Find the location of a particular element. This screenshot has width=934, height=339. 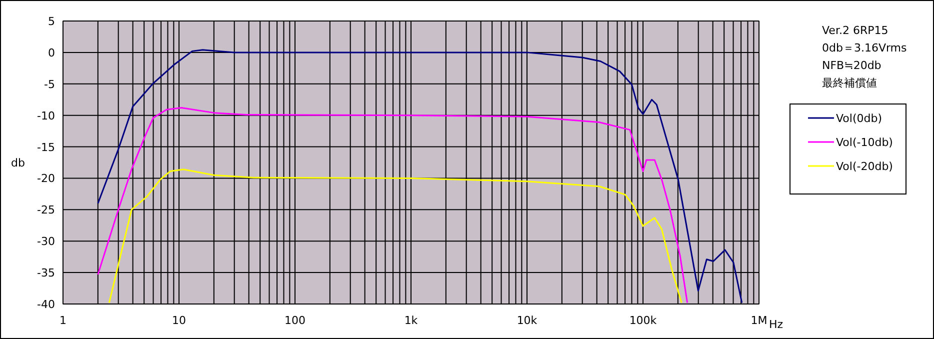

x-tick-label: 10k is located at coordinates (527, 320).